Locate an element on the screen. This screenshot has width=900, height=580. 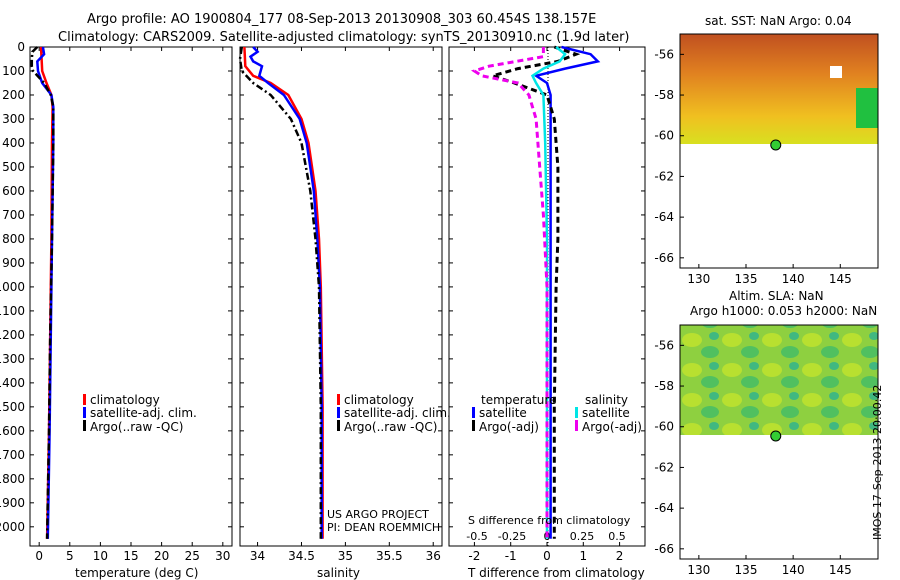
top-tick-label: -0.5 is located at coordinates (476, 536).